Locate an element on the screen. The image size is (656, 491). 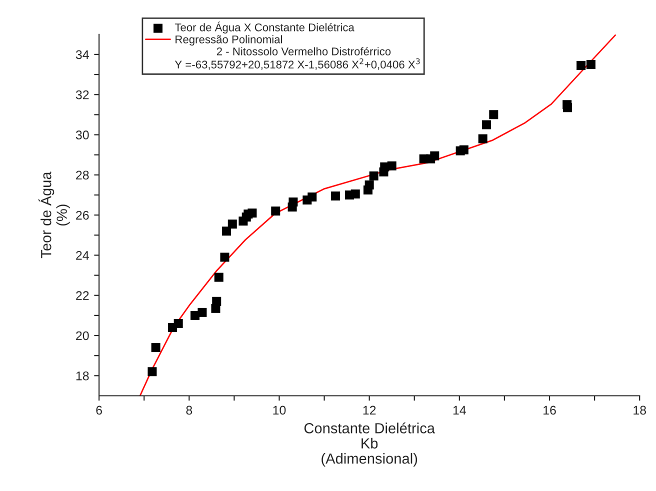
annotation: 2 - Nitossolo Vermelho Distroférrico is located at coordinates (303, 51).